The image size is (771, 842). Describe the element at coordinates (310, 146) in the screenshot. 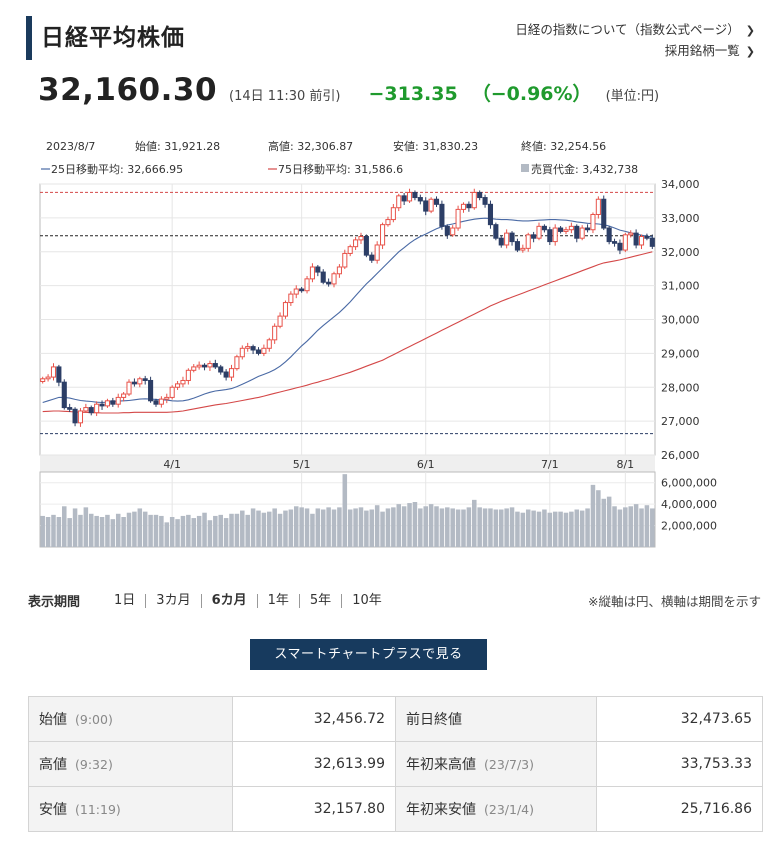

I see `info-high: 高値: 32,306.87` at that location.